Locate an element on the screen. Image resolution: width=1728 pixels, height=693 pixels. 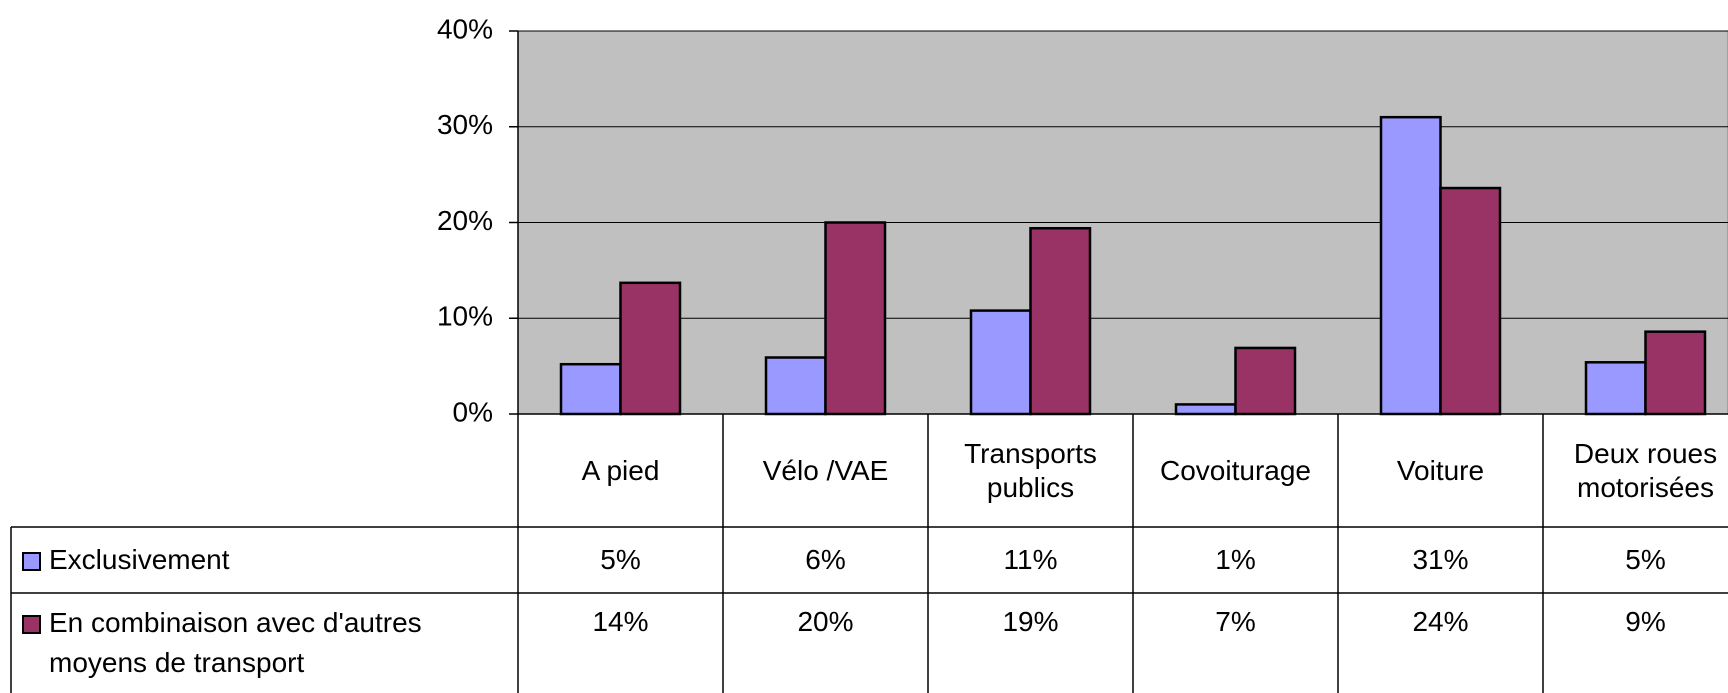
data-label: 20% is located at coordinates (825, 621).